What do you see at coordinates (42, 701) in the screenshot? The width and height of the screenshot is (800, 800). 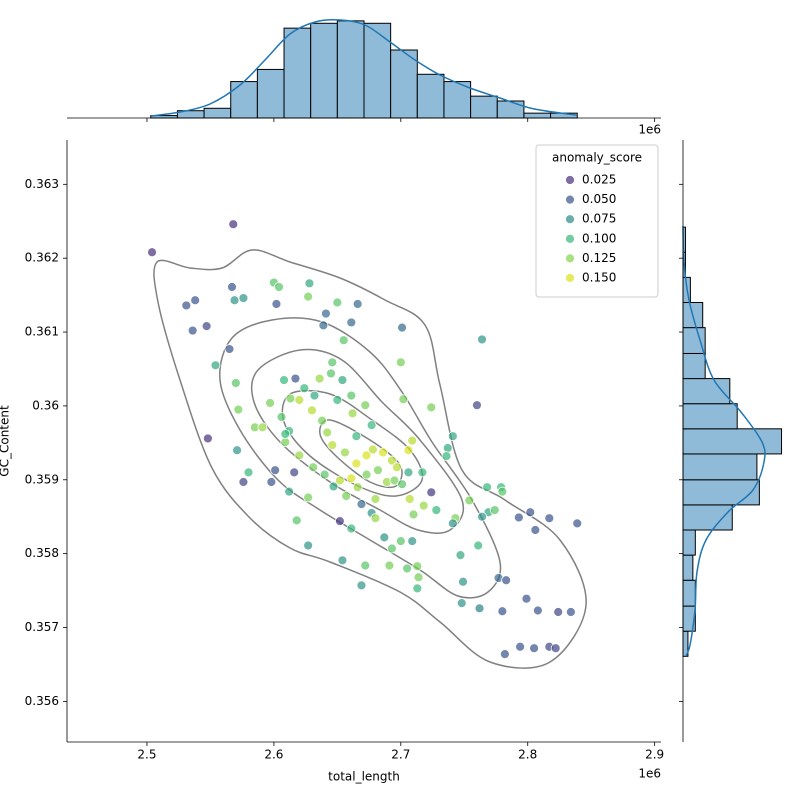 I see `y-tick-label: 0.356` at bounding box center [42, 701].